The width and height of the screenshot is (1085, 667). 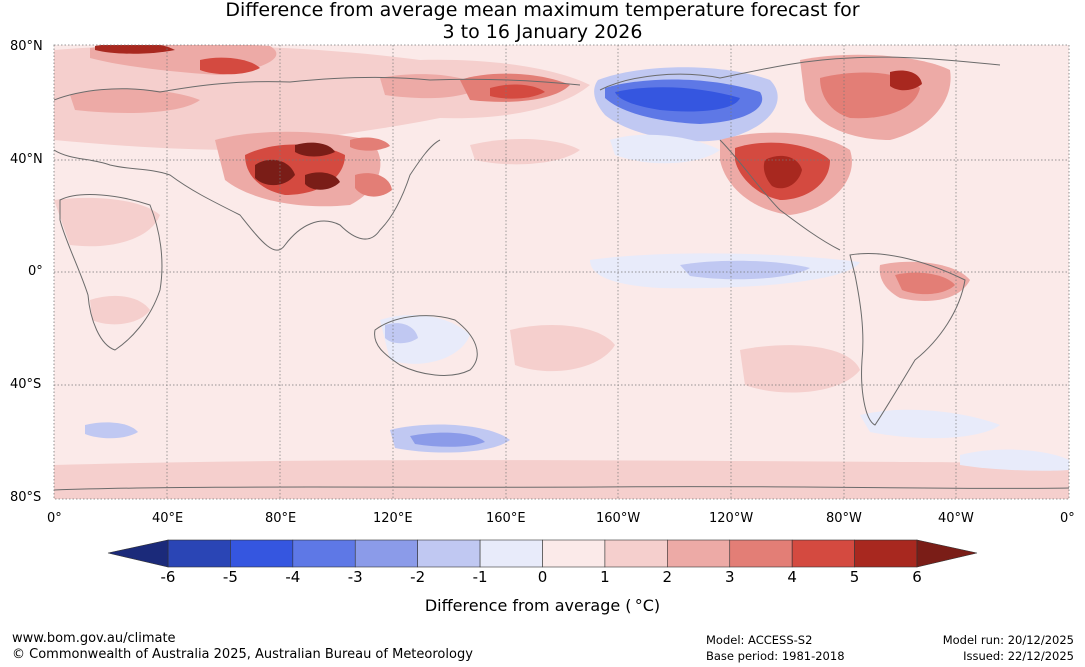 I want to click on region-south-china-warm, so click(x=373, y=185).